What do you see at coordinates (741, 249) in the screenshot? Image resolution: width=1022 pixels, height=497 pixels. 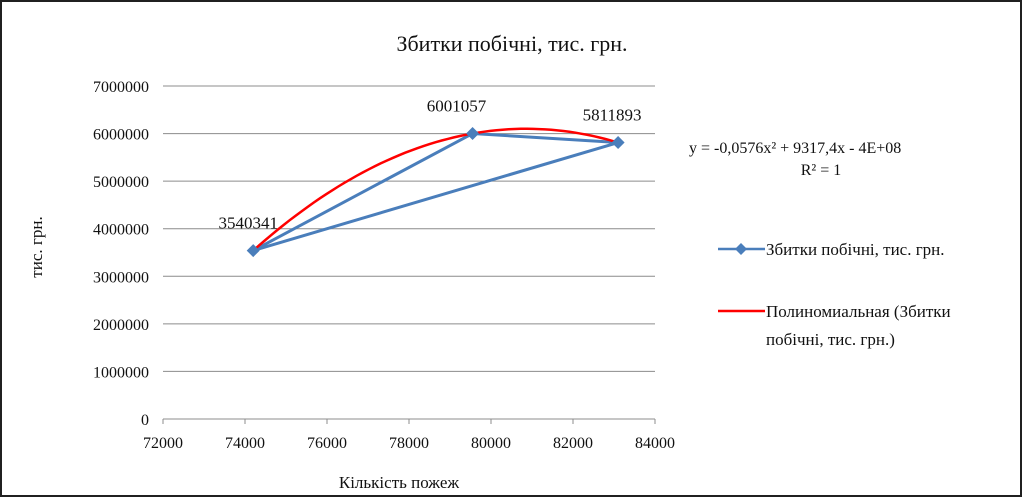 I see `legend-series-marker` at bounding box center [741, 249].